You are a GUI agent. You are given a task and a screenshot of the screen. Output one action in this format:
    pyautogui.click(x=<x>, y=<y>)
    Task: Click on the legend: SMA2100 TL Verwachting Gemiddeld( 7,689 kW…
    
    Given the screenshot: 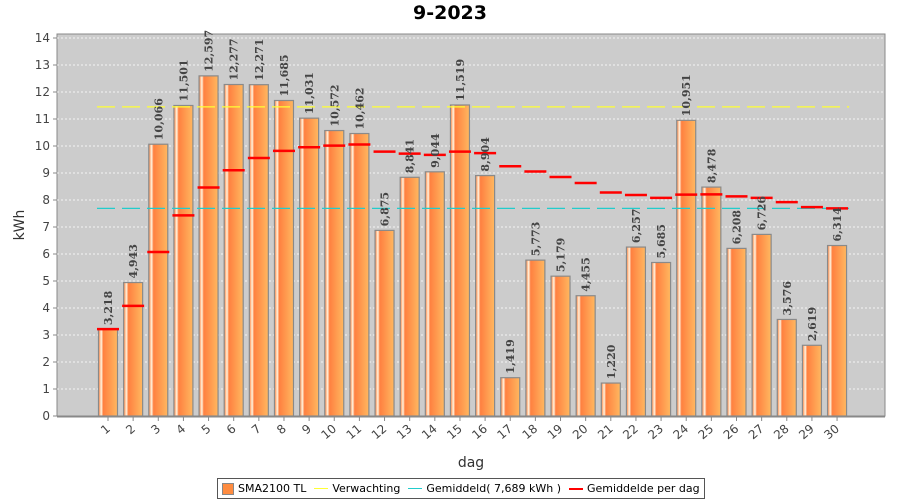 What is the action you would take?
    pyautogui.click(x=461, y=488)
    